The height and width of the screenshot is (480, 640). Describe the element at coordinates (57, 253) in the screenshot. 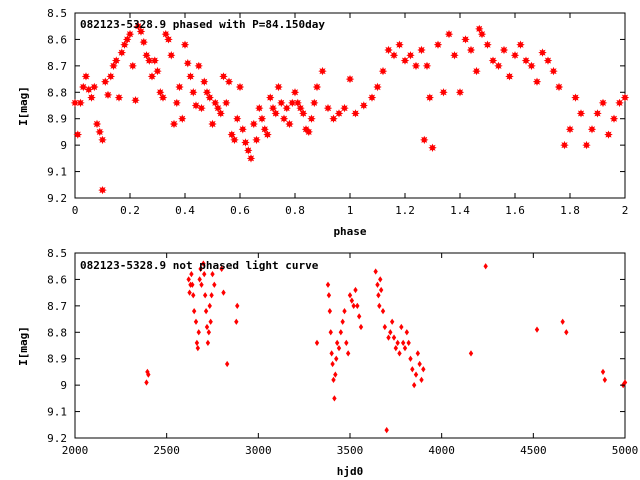

I see `y-tick-label: 8.5` at that location.